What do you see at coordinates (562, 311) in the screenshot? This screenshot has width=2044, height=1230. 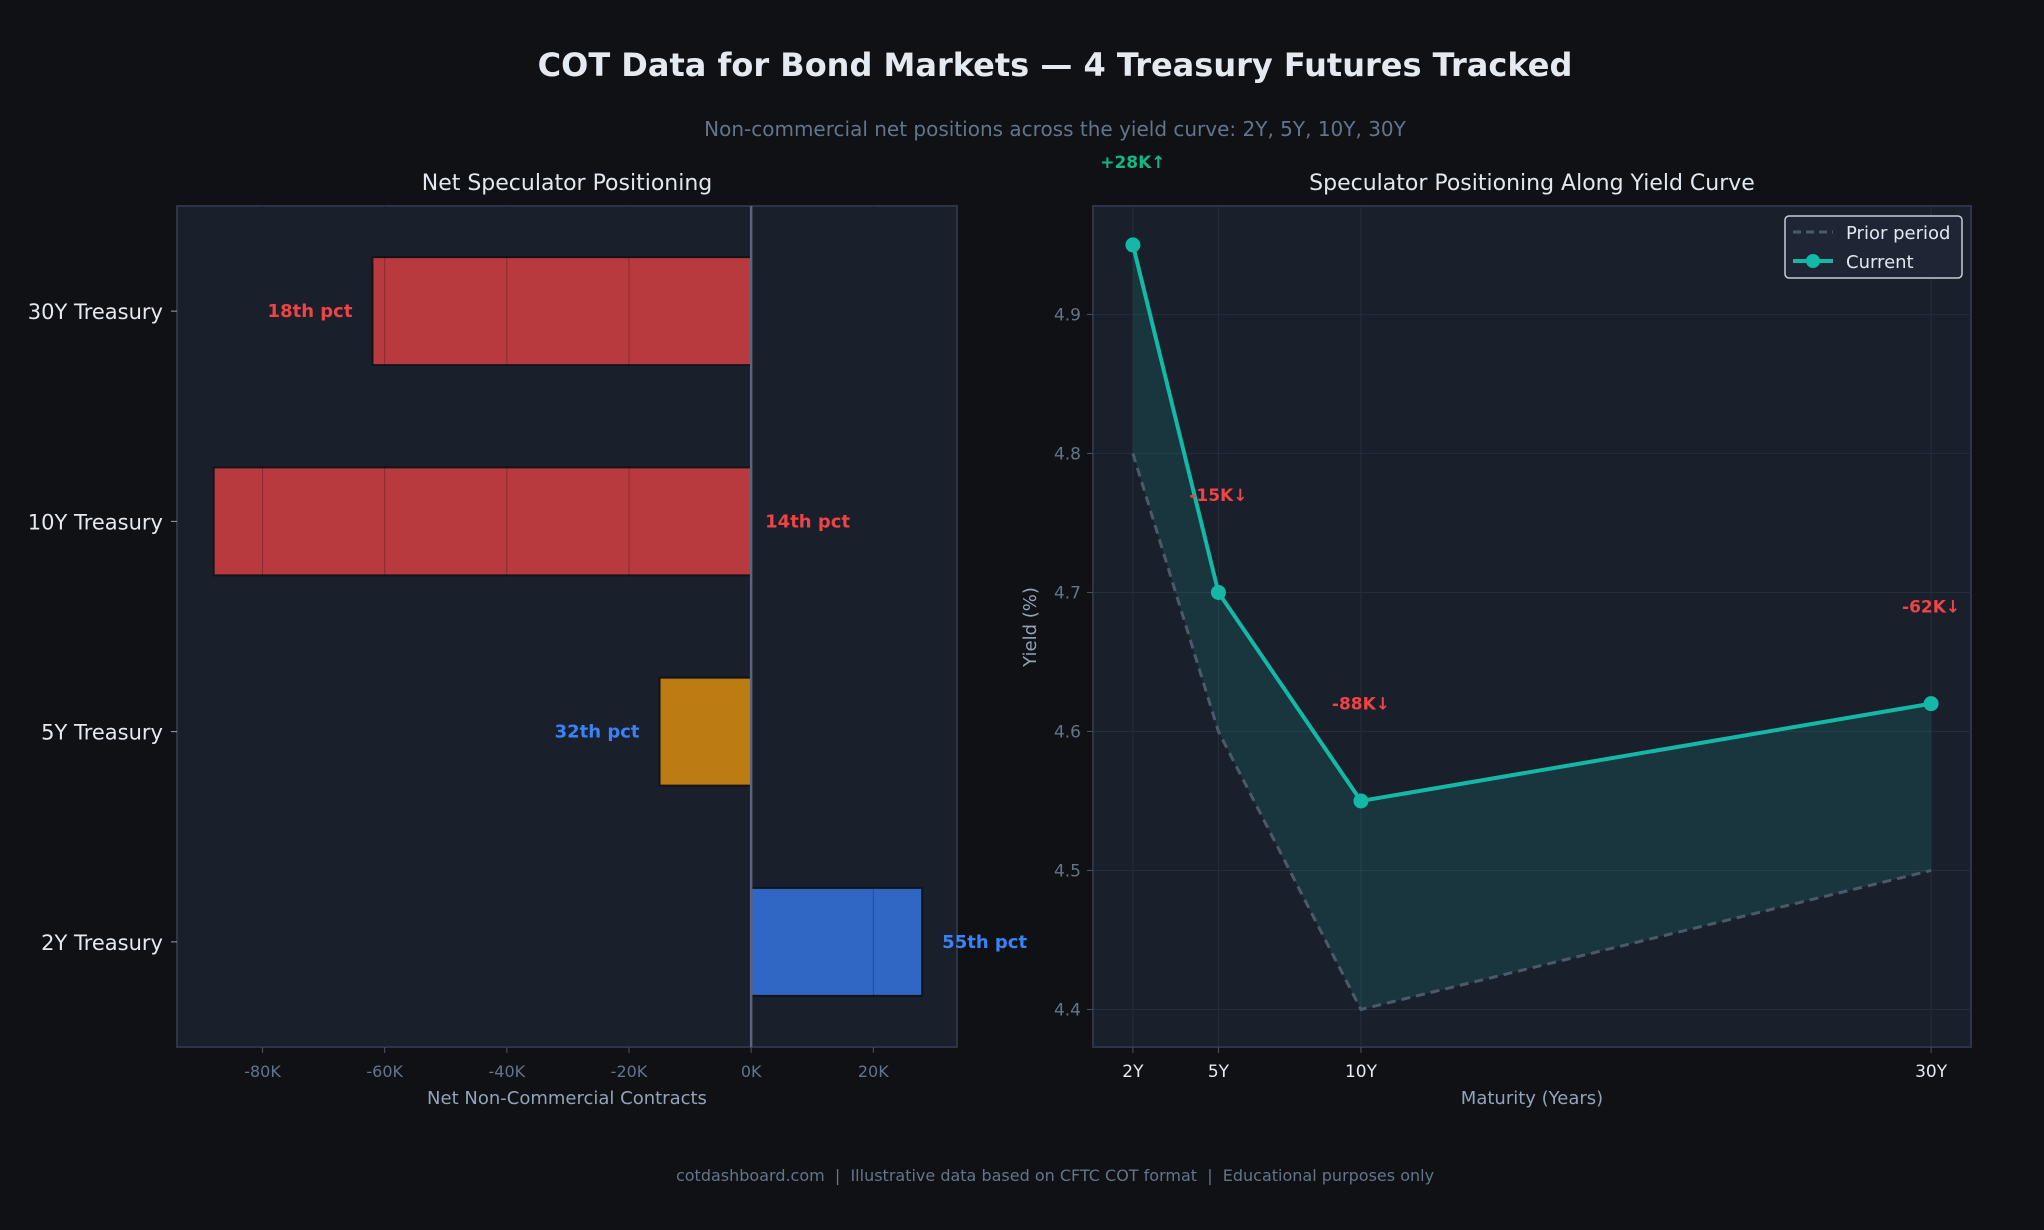 I see `bar-30y-treasury` at bounding box center [562, 311].